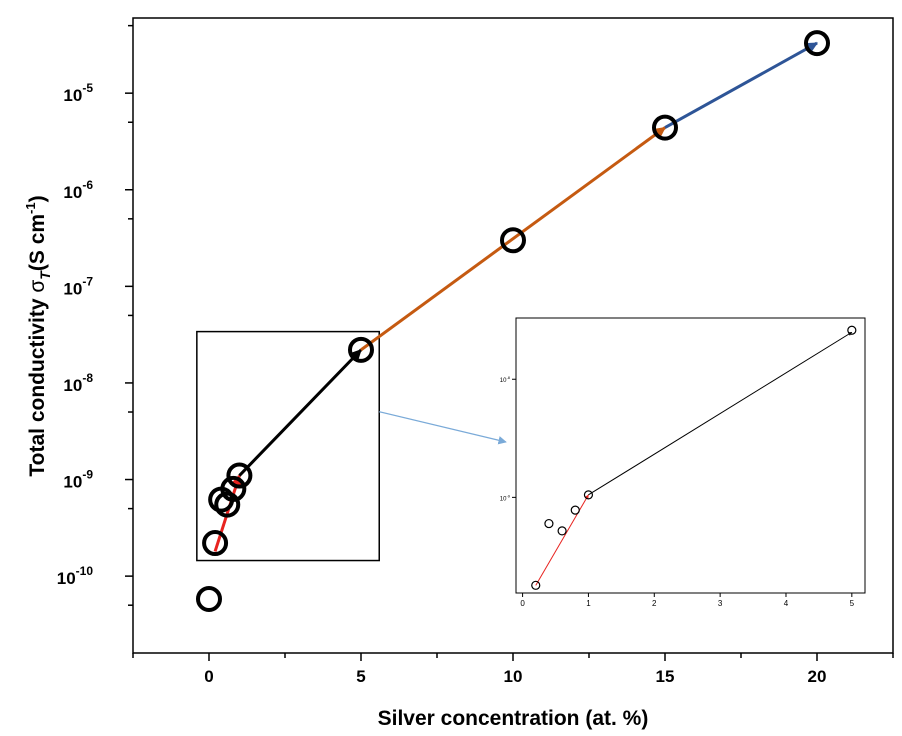  What do you see at coordinates (687, 600) in the screenshot?
I see `inset-x-ticks: 0 1 2 3 4 5` at bounding box center [687, 600].